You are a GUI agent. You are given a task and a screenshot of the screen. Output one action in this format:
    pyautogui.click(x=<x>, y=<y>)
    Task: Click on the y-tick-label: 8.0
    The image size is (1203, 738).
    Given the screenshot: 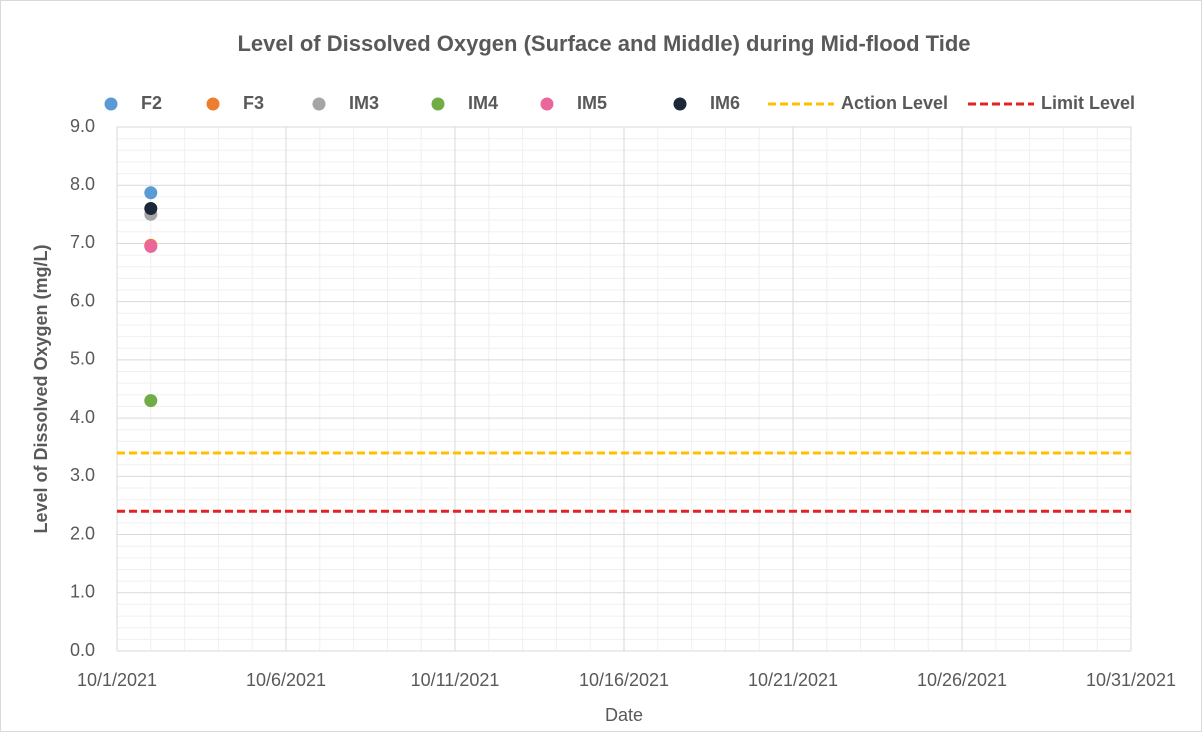 What is the action you would take?
    pyautogui.click(x=82, y=184)
    